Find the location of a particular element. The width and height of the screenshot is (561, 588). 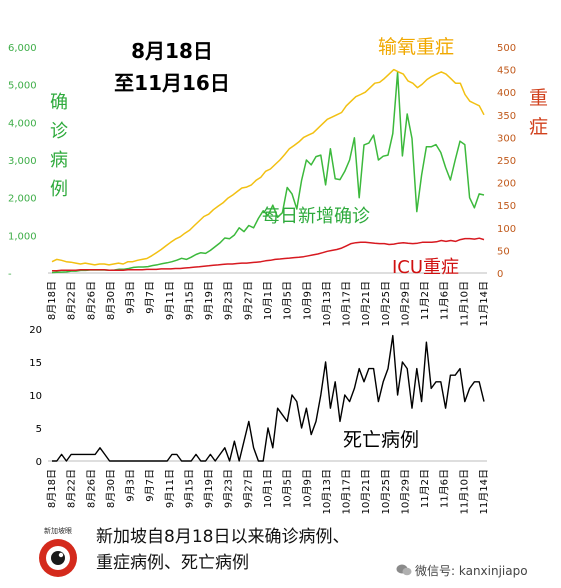

x-axis-tick: 10月25日 is located at coordinates (386, 303).